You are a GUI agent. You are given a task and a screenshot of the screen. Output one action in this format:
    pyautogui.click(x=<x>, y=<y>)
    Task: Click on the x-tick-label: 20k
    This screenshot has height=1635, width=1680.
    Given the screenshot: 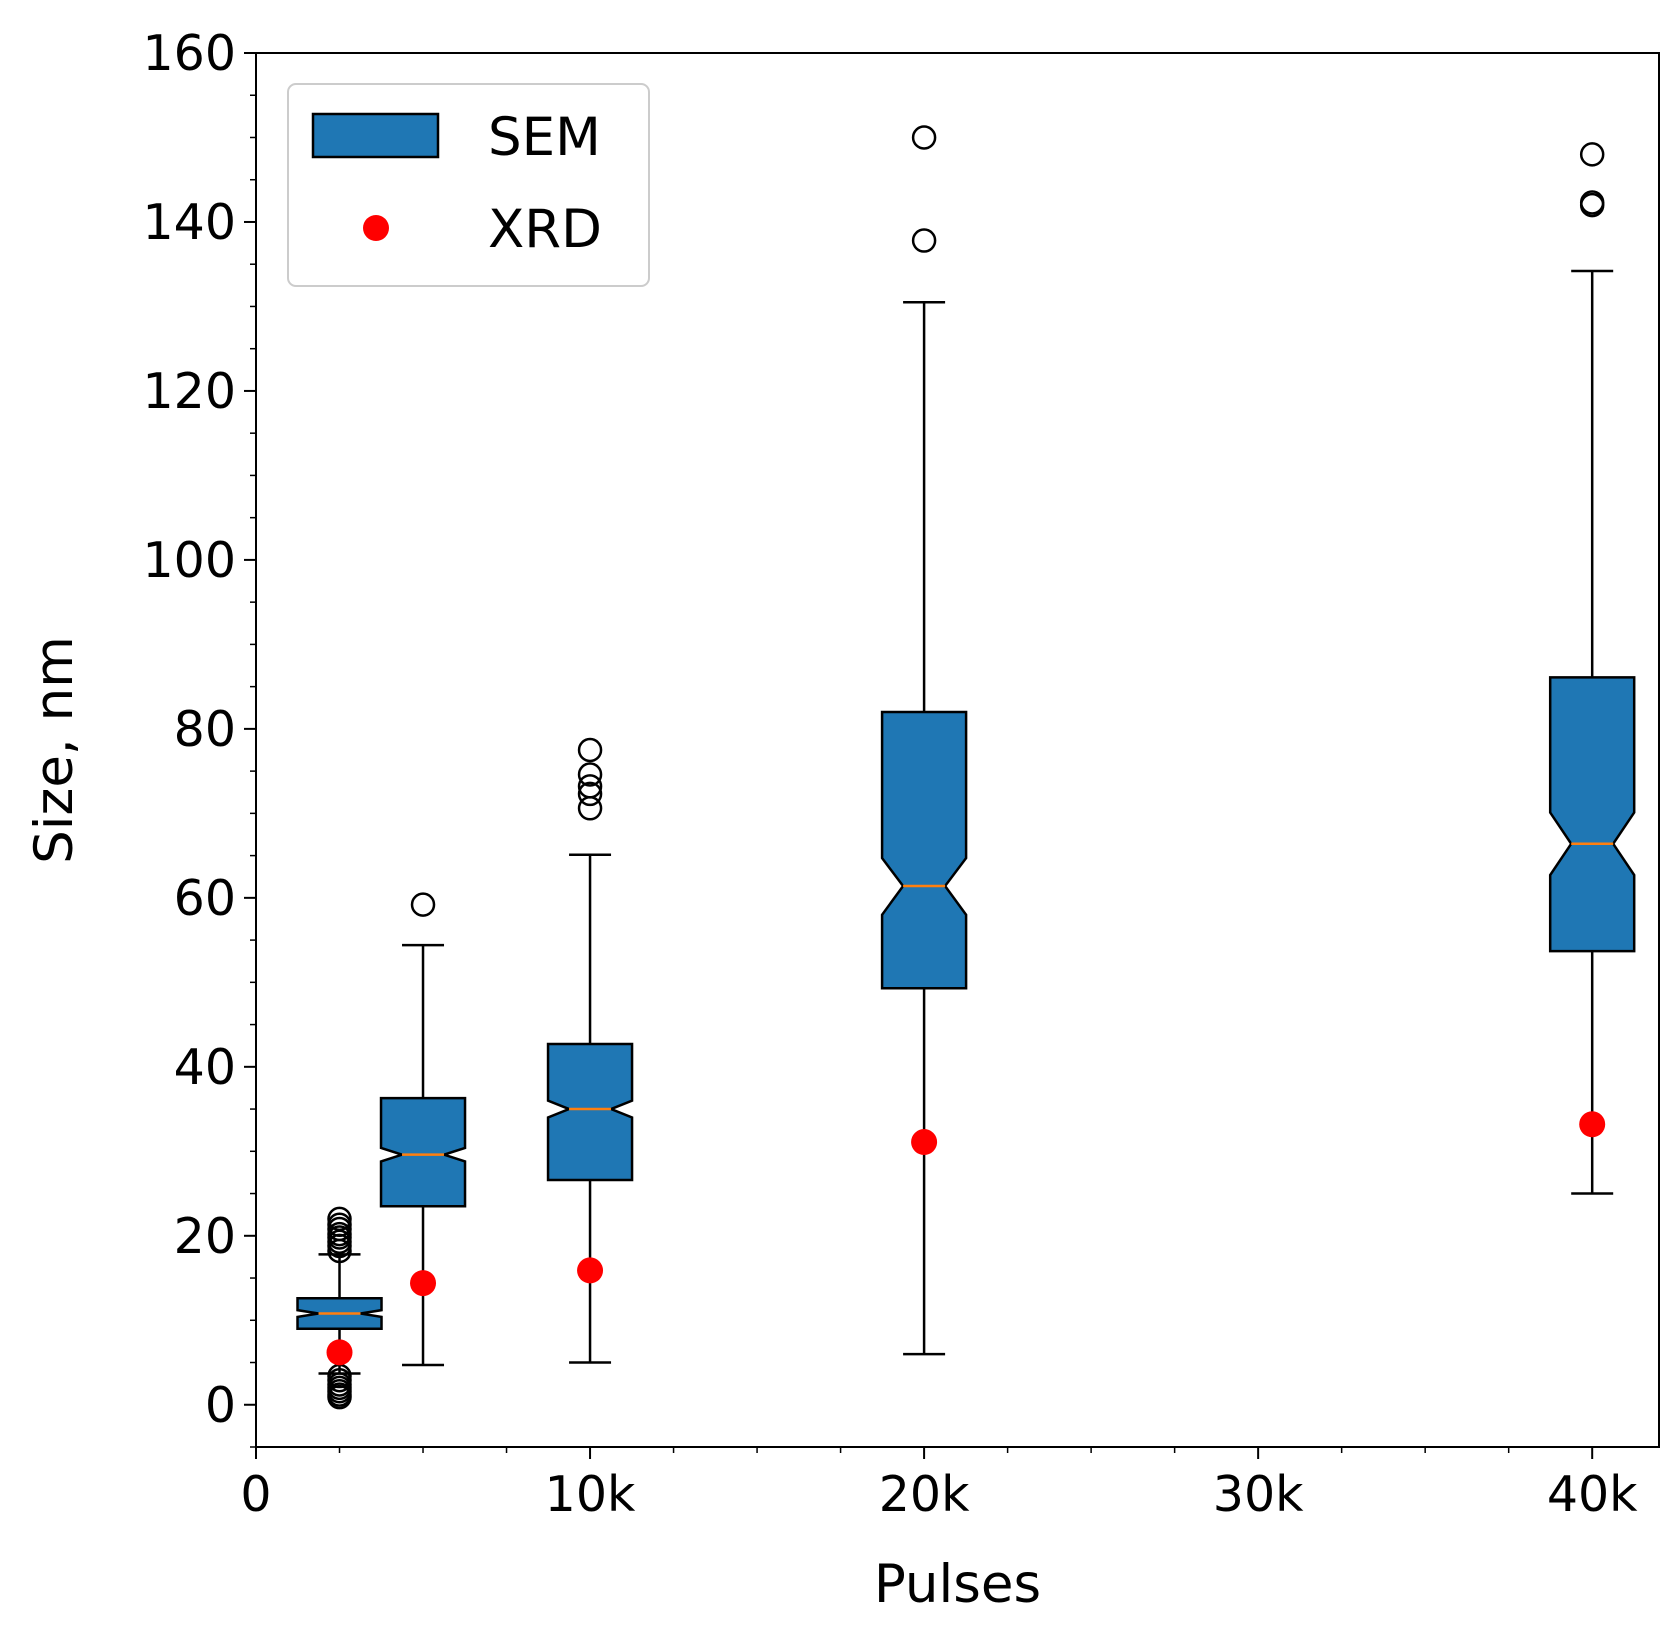 What is the action you would take?
    pyautogui.click(x=924, y=1494)
    